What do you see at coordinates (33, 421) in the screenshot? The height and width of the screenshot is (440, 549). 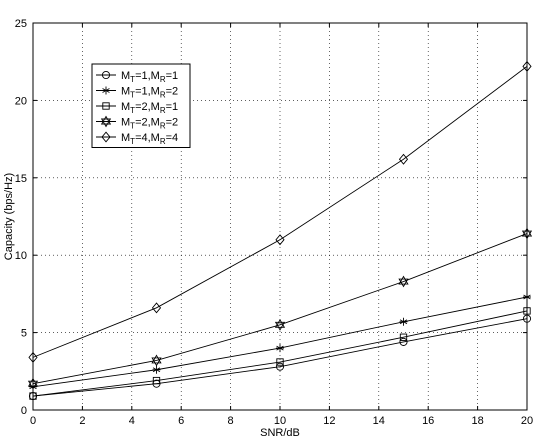 I see `x-tick-label: 0` at bounding box center [33, 421].